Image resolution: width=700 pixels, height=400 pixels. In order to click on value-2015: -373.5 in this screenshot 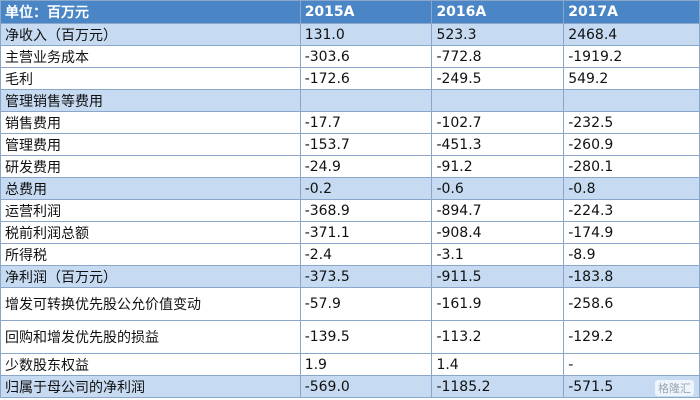, I will do `click(366, 276)`.